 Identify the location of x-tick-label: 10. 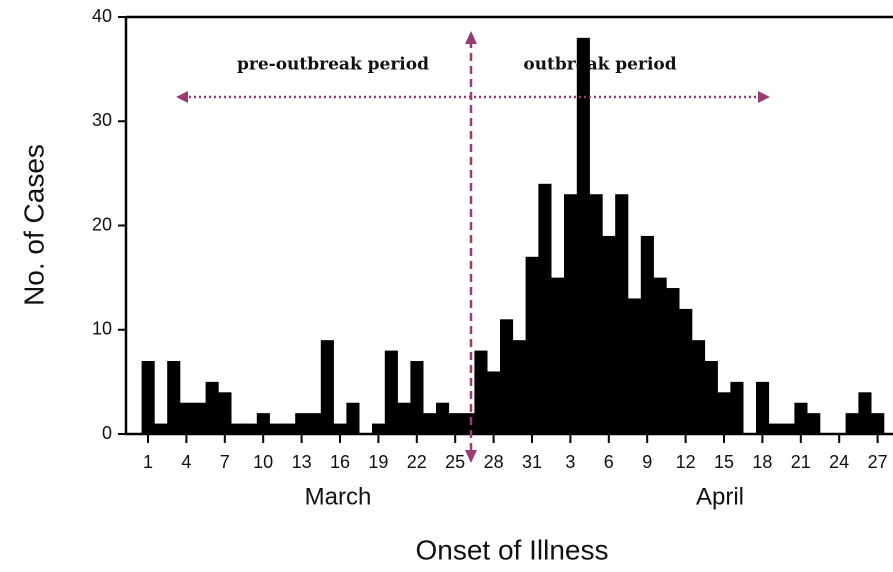
(263, 462).